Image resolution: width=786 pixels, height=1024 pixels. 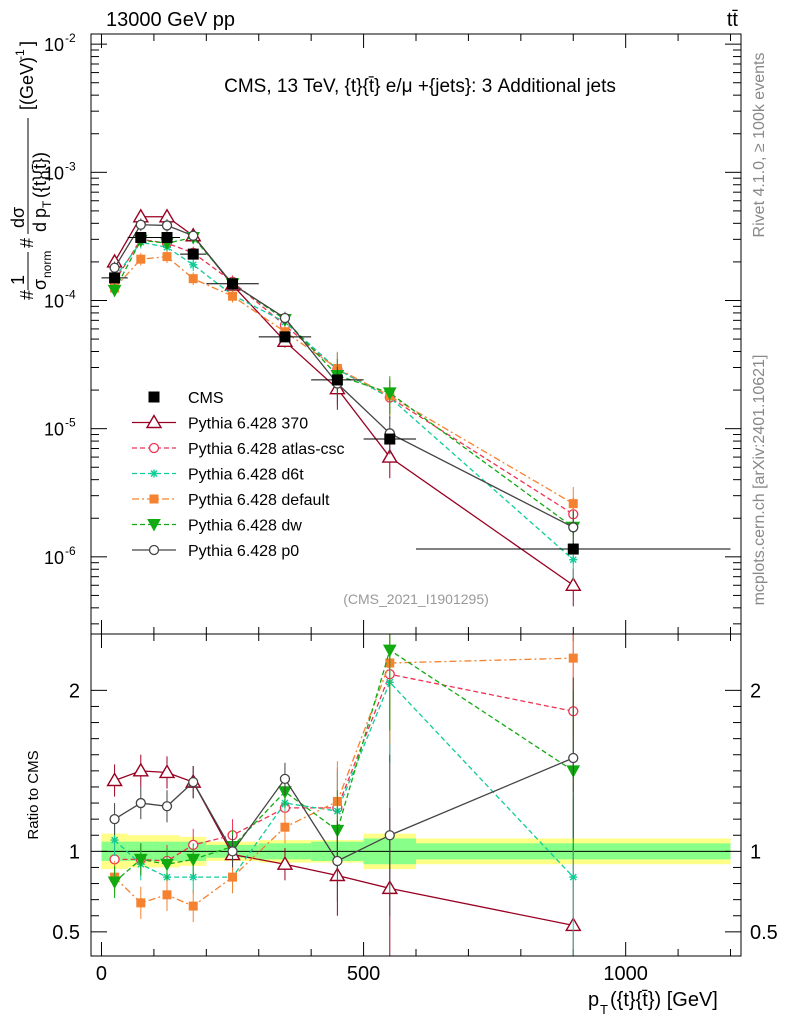 What do you see at coordinates (170, 20) in the screenshot?
I see `header-left: 13000 GeV pp` at bounding box center [170, 20].